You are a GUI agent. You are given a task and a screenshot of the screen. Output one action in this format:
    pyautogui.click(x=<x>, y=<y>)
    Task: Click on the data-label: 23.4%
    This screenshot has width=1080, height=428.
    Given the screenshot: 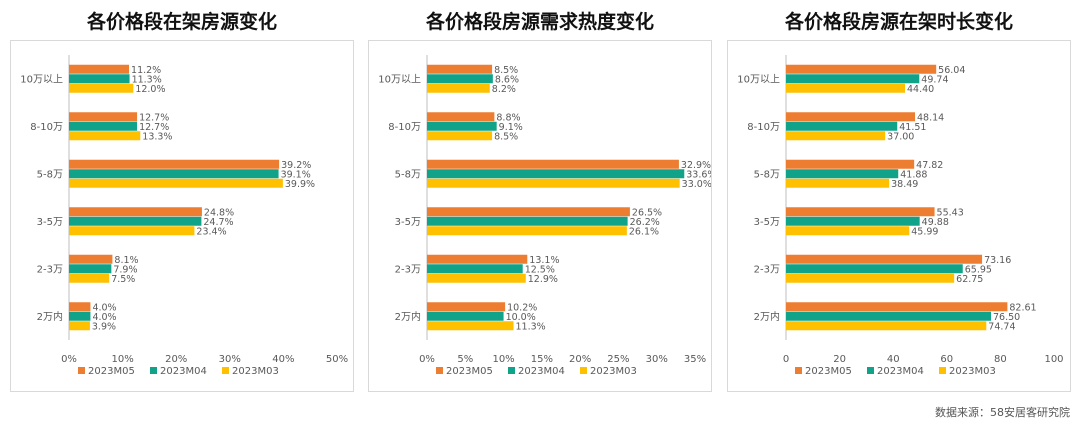 What is the action you would take?
    pyautogui.click(x=211, y=231)
    